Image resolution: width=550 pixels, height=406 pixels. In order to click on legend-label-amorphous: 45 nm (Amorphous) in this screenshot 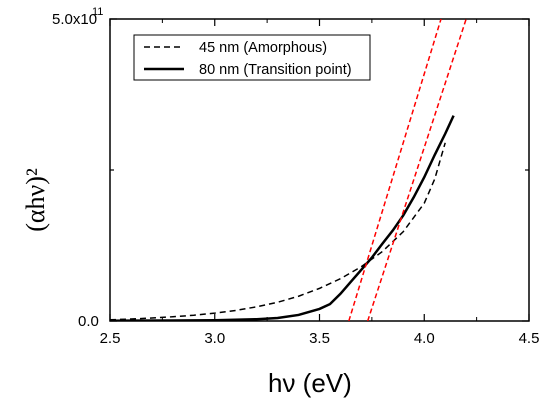, I will do `click(263, 48)`.